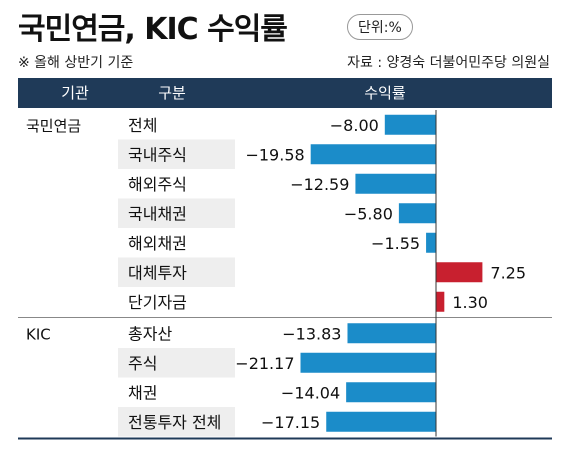 The image size is (570, 450). What do you see at coordinates (157, 154) in the screenshot?
I see `category-label: 국내주식` at bounding box center [157, 154].